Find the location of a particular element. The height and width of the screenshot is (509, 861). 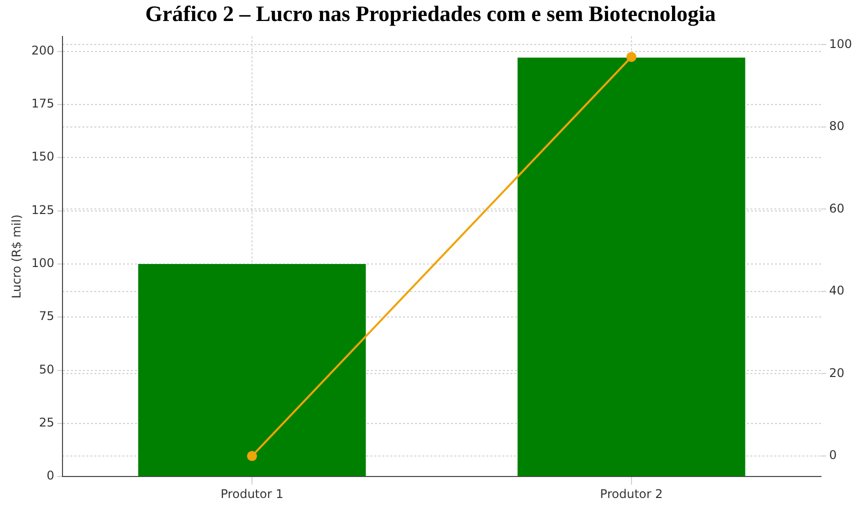

y-axis-title: Lucro (R$ mil) is located at coordinates (16, 256).